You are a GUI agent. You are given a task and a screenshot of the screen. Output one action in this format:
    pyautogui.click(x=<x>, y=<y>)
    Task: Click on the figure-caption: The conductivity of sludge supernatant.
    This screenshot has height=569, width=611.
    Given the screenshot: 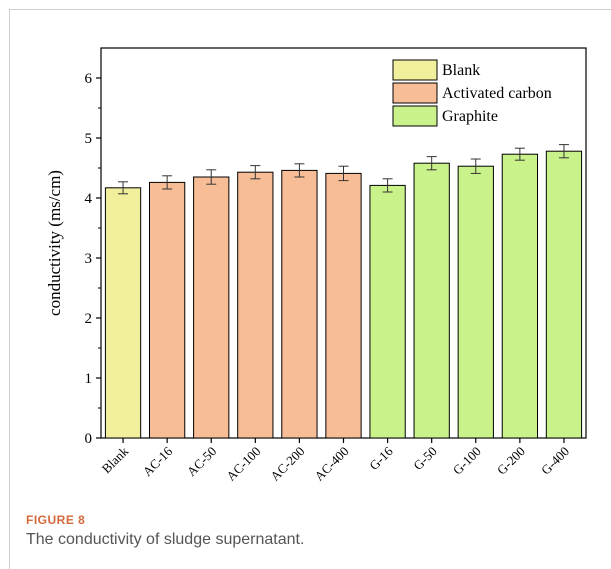 What is the action you would take?
    pyautogui.click(x=165, y=539)
    